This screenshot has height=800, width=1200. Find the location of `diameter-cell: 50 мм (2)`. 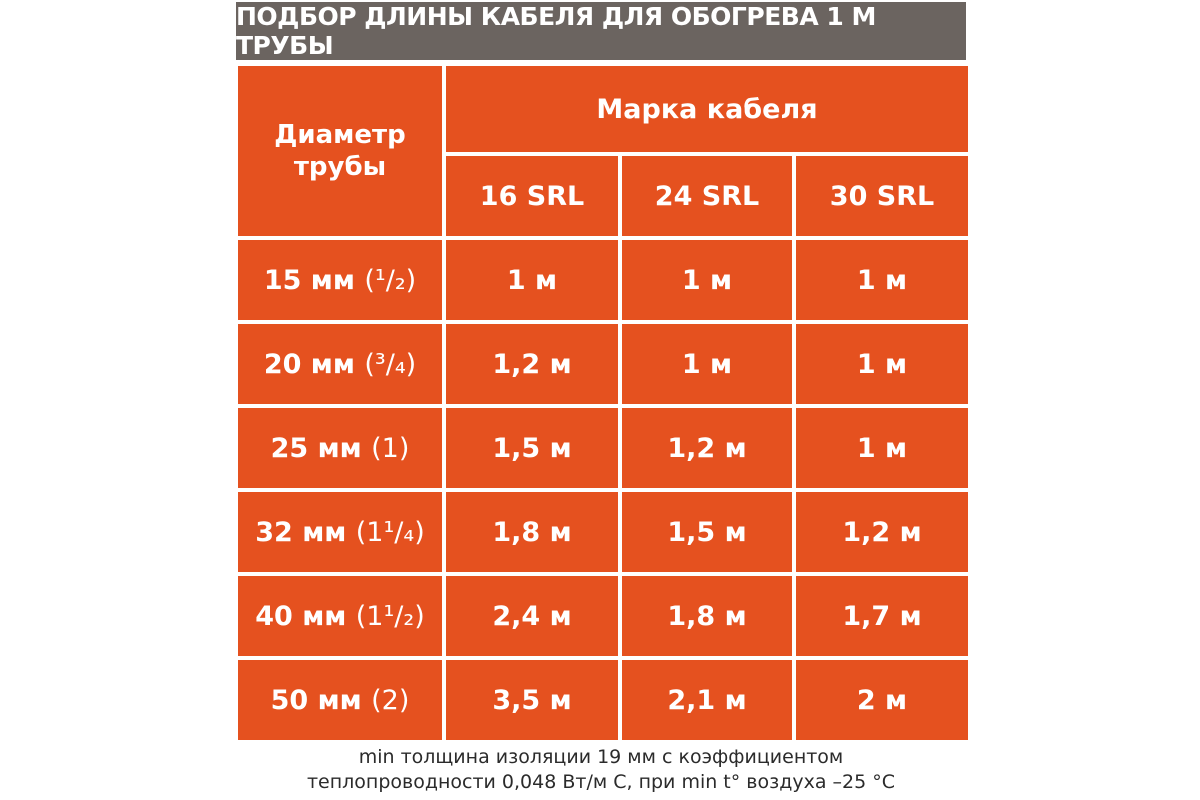

diameter-cell: 50 мм (2) is located at coordinates (340, 700).